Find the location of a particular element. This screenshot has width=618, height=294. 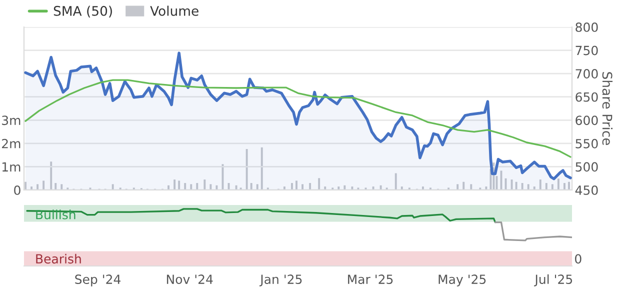

y-tick-label: 600 is located at coordinates (587, 121).